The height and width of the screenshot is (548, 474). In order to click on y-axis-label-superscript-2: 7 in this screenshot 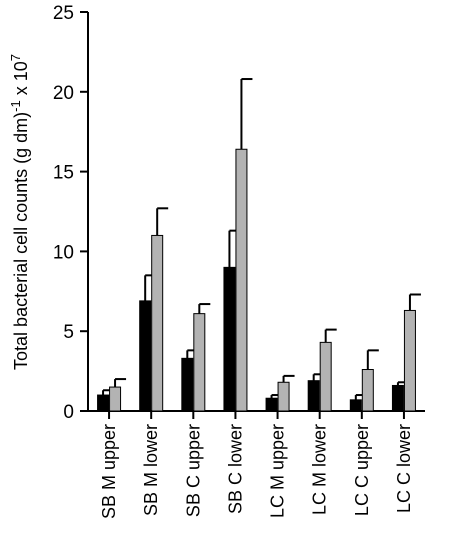, I will do `click(15, 57)`.